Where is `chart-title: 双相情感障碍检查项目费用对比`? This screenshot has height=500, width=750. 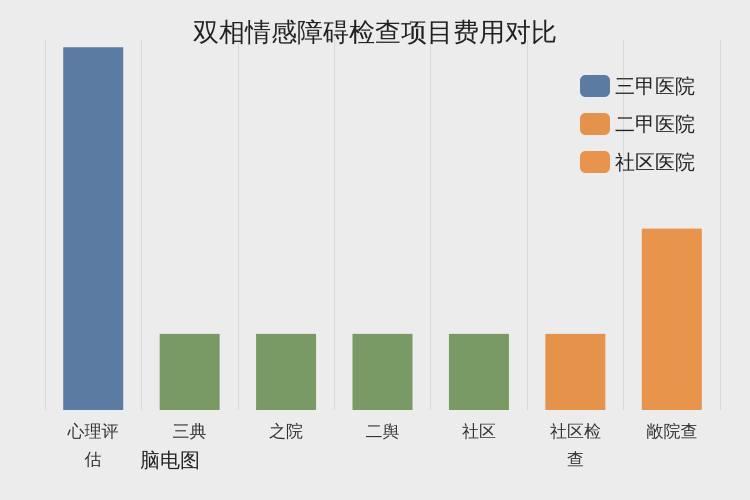 chart-title: 双相情感障碍检查项目费用对比 is located at coordinates (375, 33).